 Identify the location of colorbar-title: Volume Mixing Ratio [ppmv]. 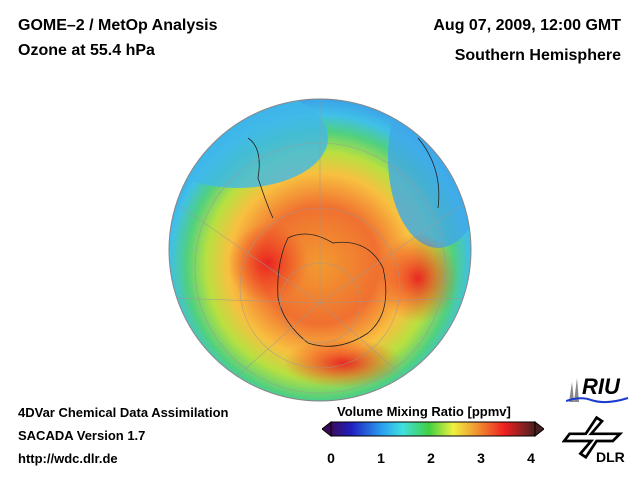
(424, 411).